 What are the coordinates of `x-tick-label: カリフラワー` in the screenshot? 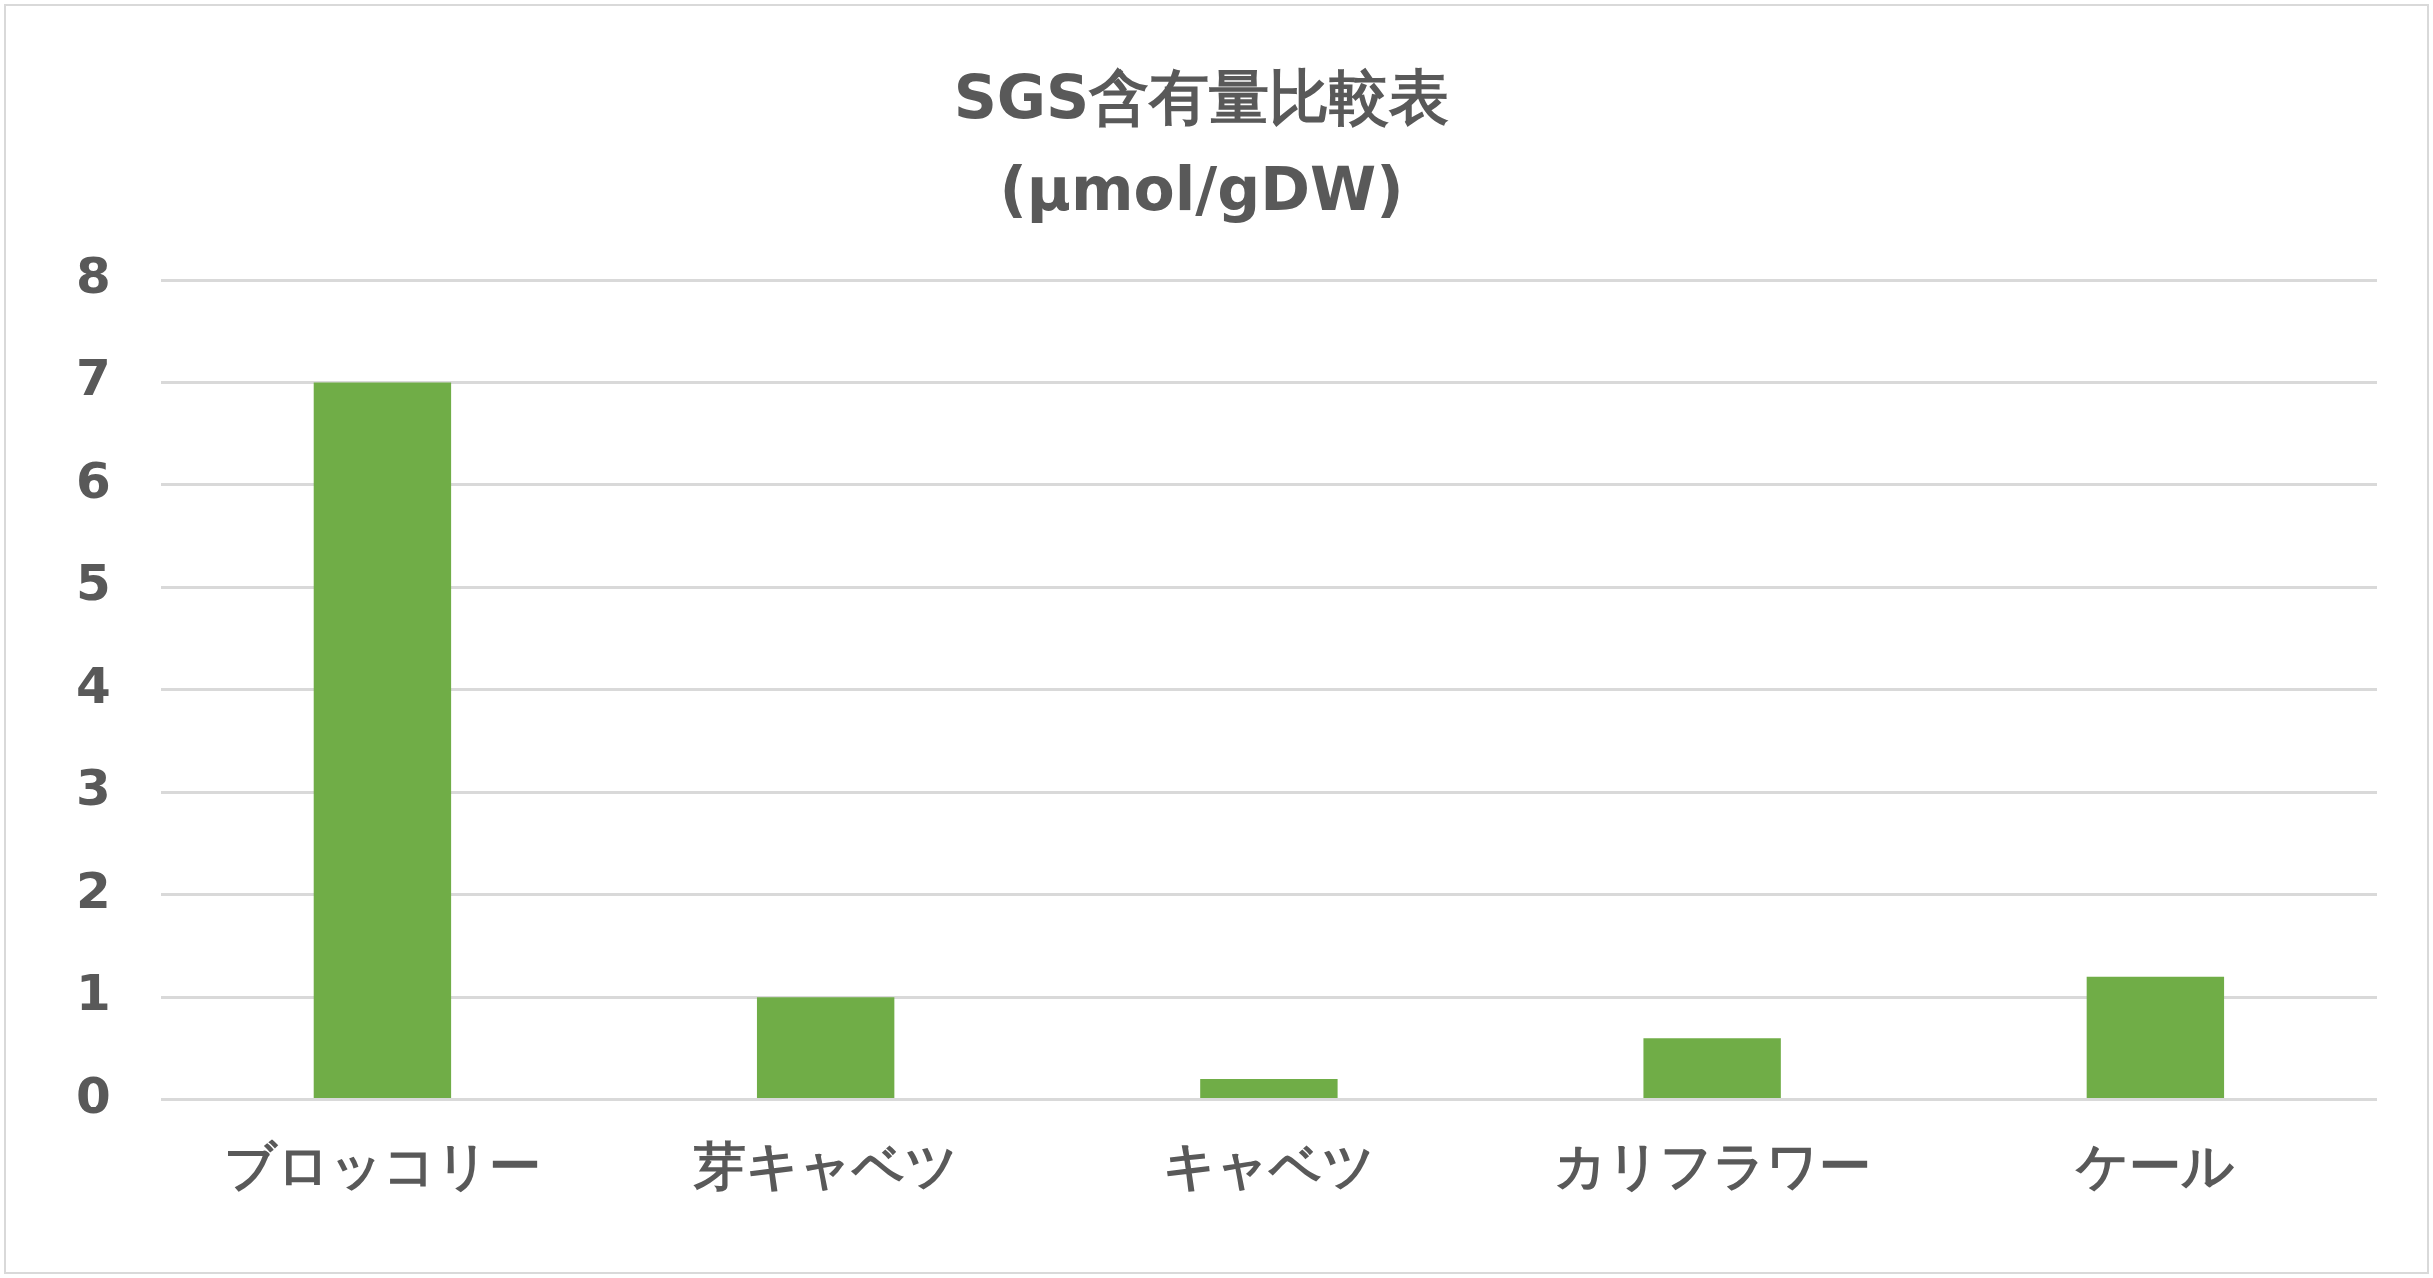 It's located at (1712, 1166).